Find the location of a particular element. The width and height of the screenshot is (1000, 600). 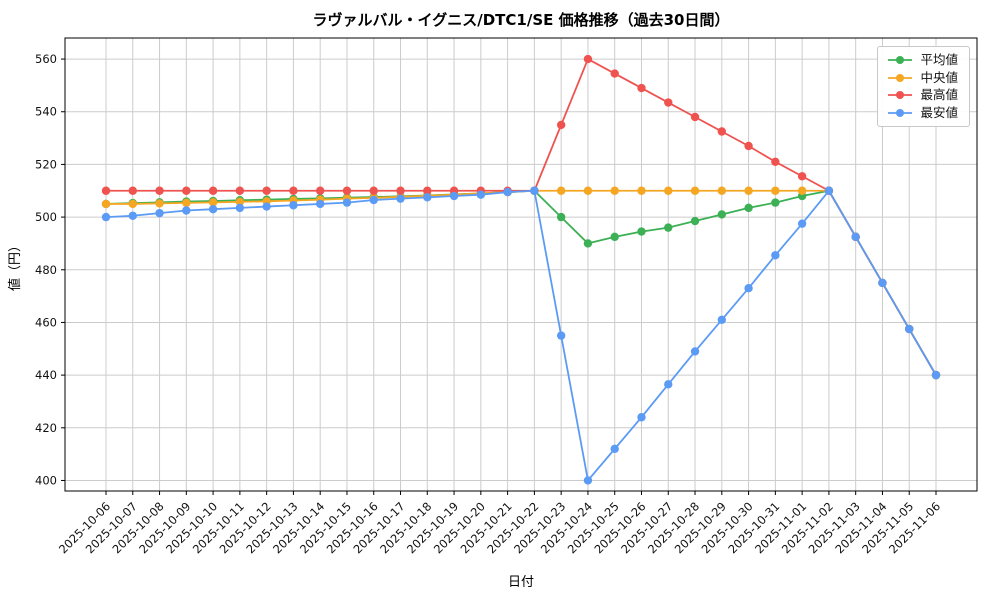

legend-label-lowest: 最安値 is located at coordinates (939, 112).